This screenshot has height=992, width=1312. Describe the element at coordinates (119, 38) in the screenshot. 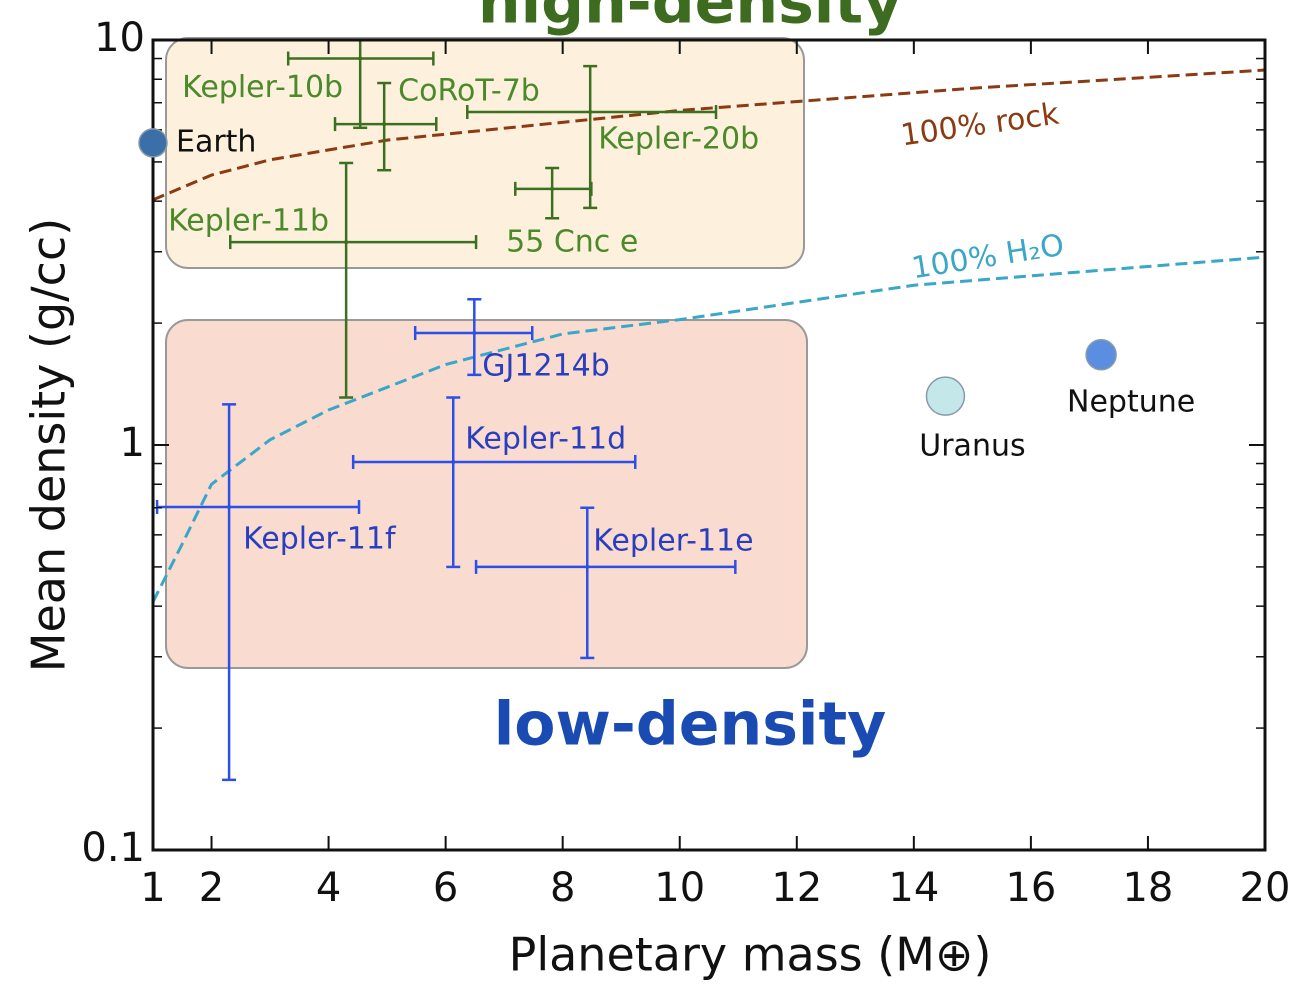

I see `y-tick-label: 10` at that location.